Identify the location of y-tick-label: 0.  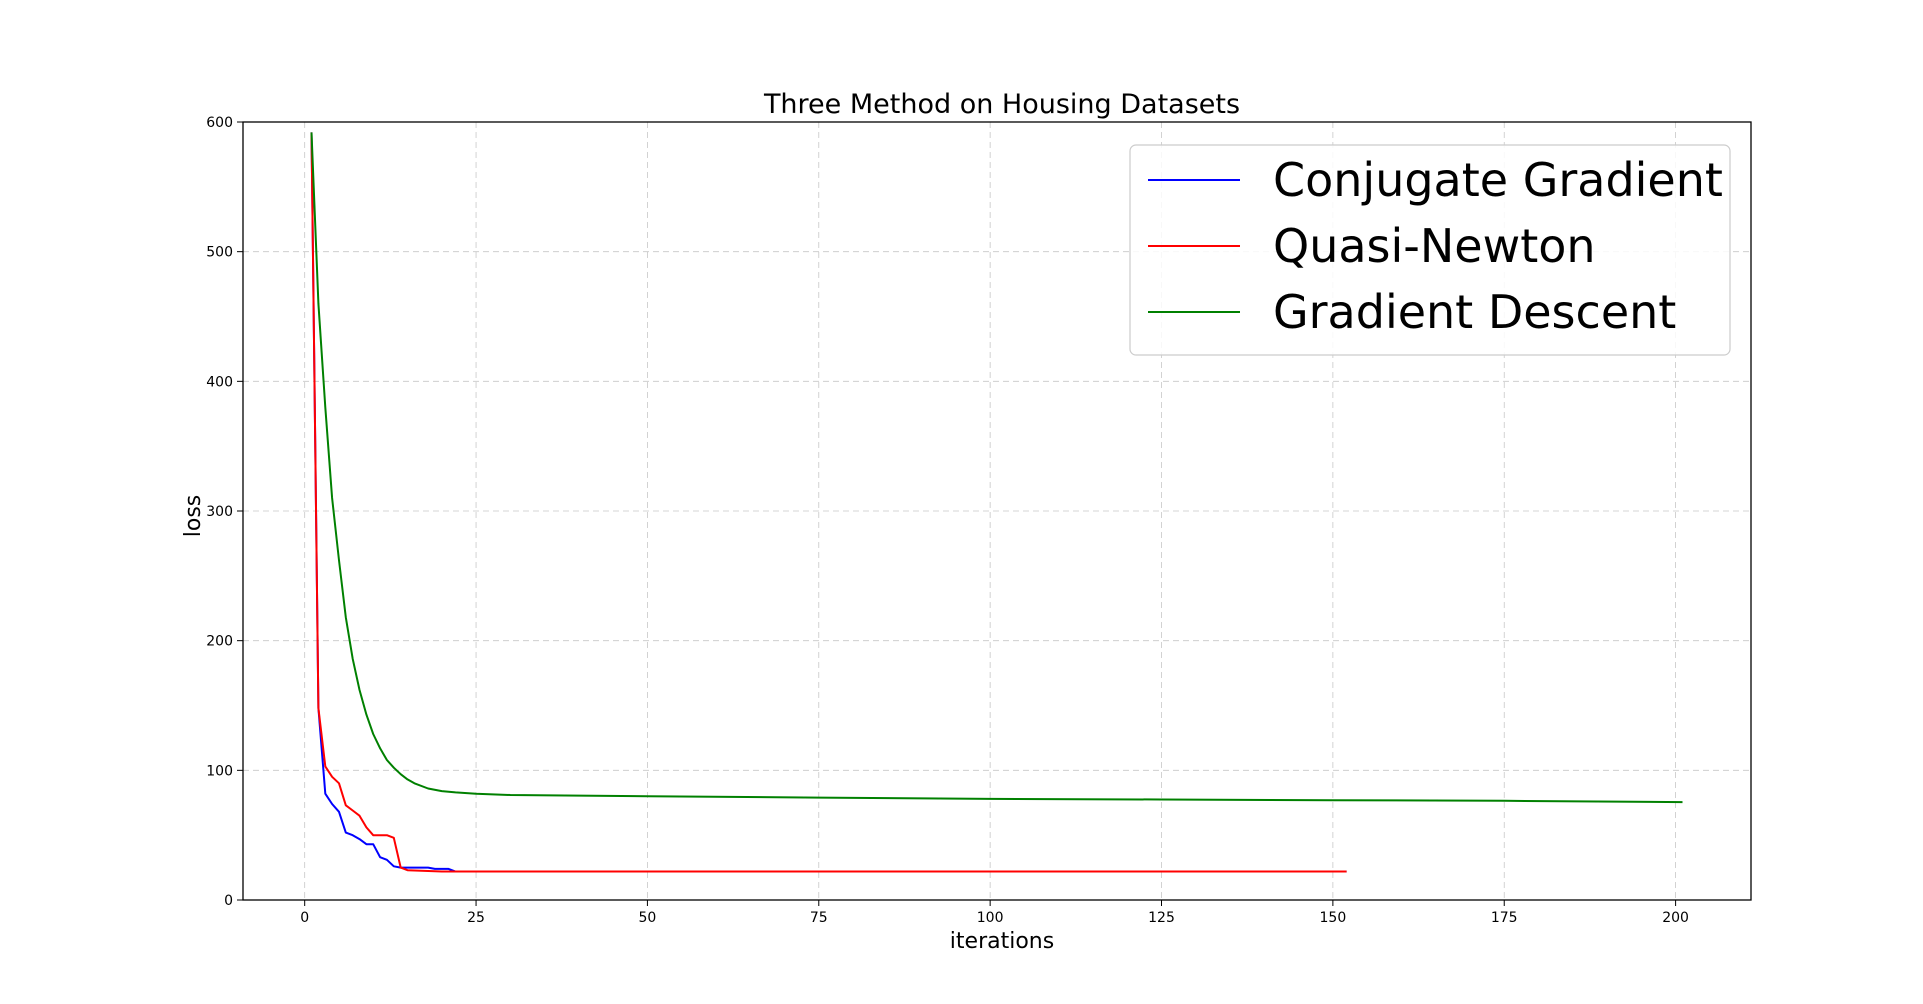
(228, 901).